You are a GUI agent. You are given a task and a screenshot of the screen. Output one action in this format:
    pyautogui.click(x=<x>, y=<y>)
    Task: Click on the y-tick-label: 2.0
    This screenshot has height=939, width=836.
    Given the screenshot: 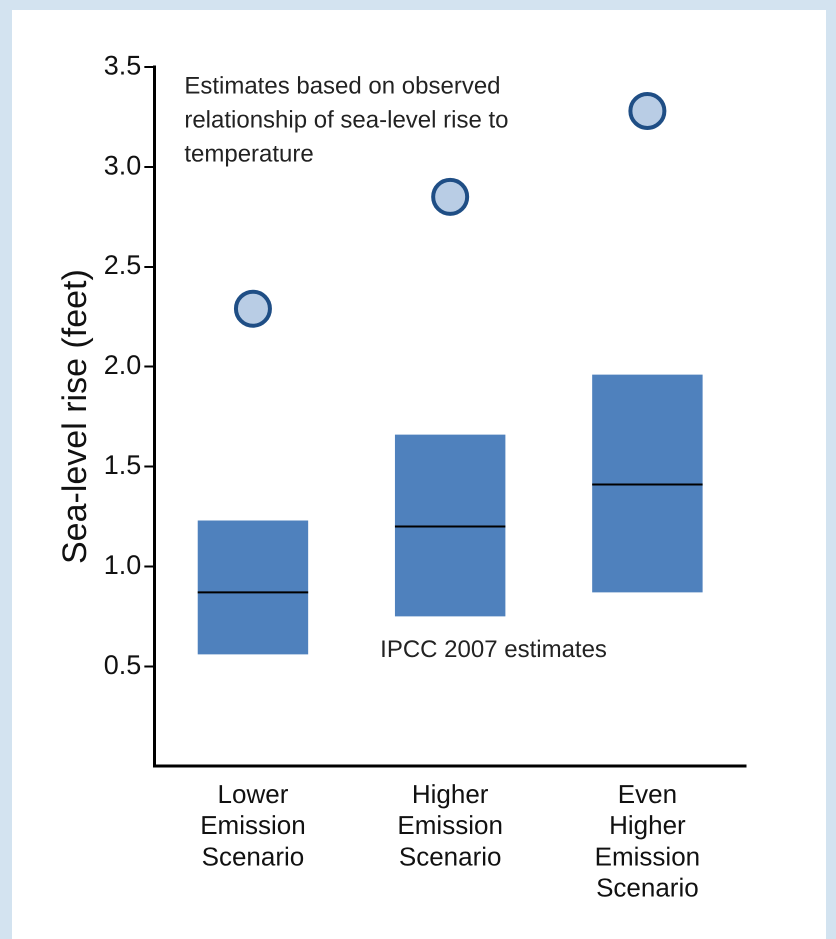 What is the action you would take?
    pyautogui.click(x=123, y=365)
    